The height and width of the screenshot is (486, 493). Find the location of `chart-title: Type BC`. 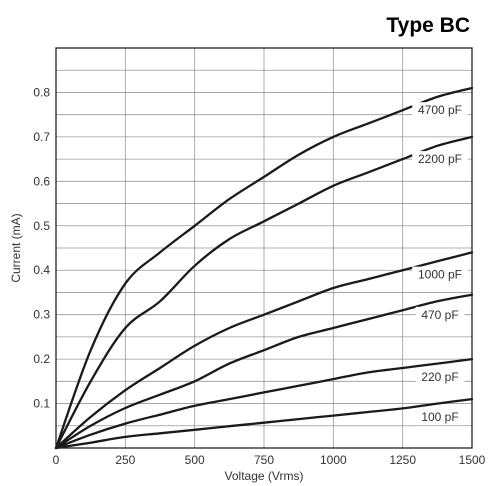

chart-title: Type BC is located at coordinates (428, 25).